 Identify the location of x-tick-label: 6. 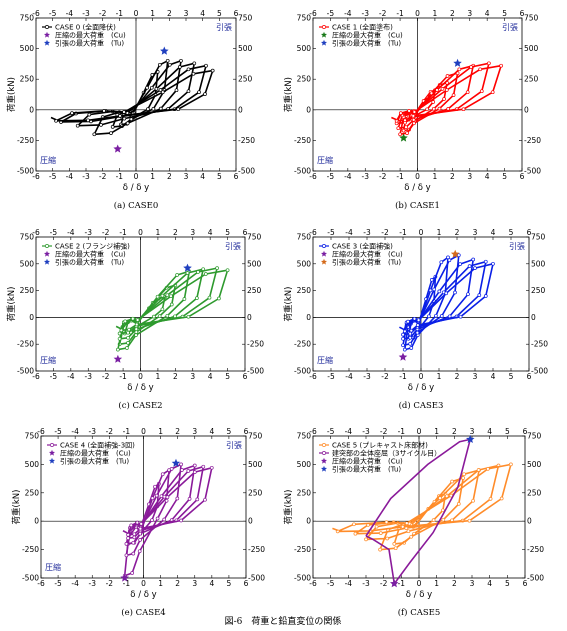
(525, 583).